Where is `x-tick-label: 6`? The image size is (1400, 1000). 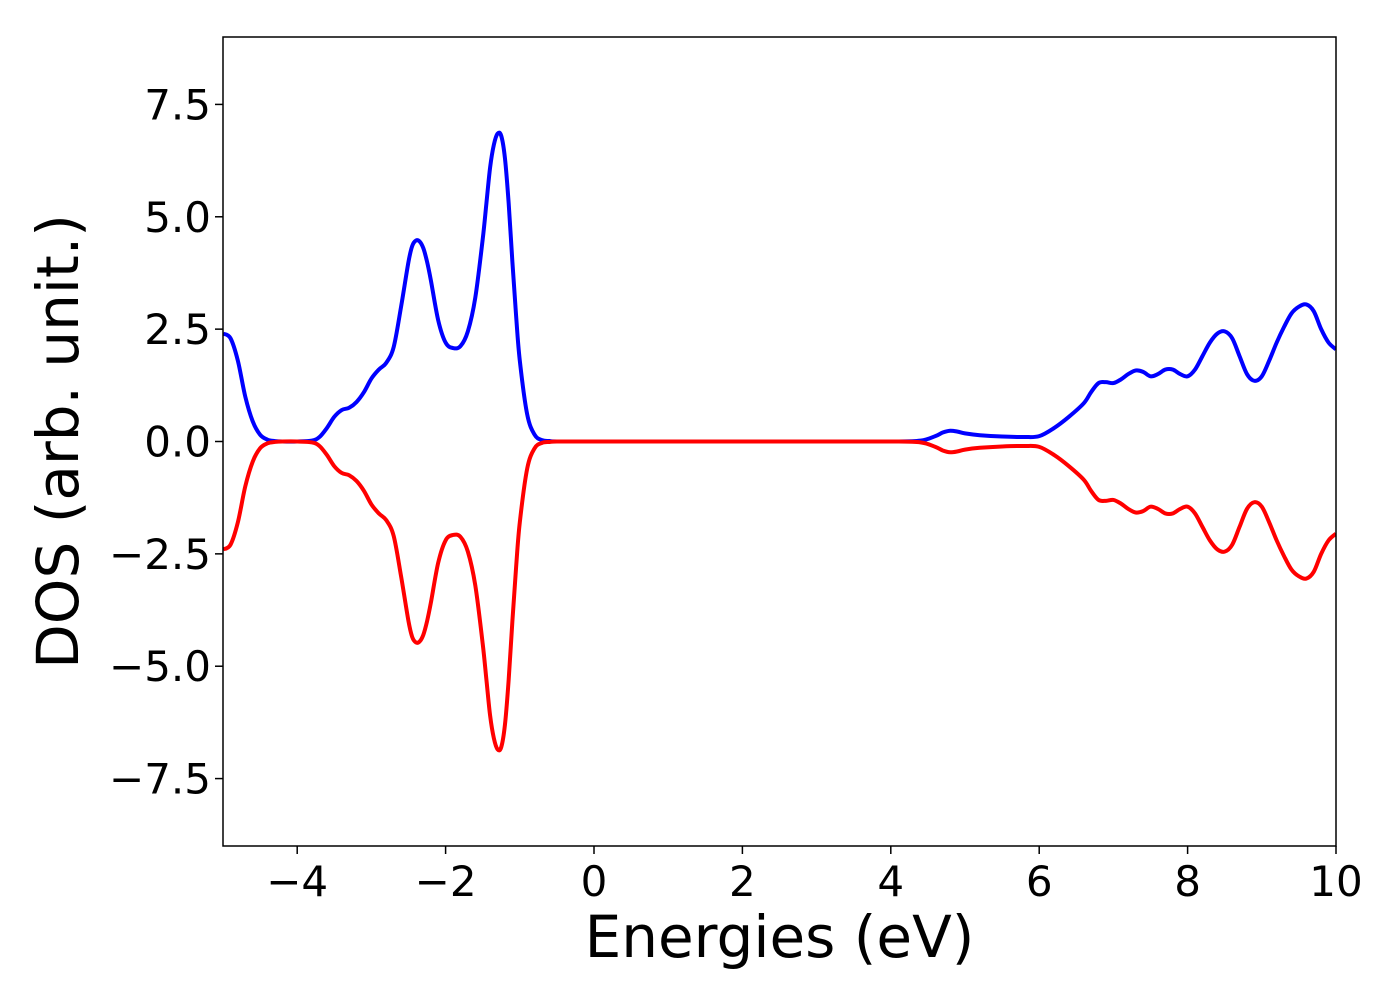 x-tick-label: 6 is located at coordinates (1039, 881).